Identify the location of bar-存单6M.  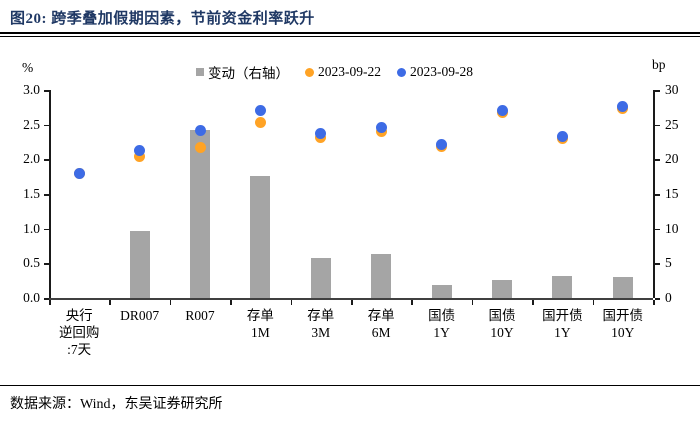
(381, 275).